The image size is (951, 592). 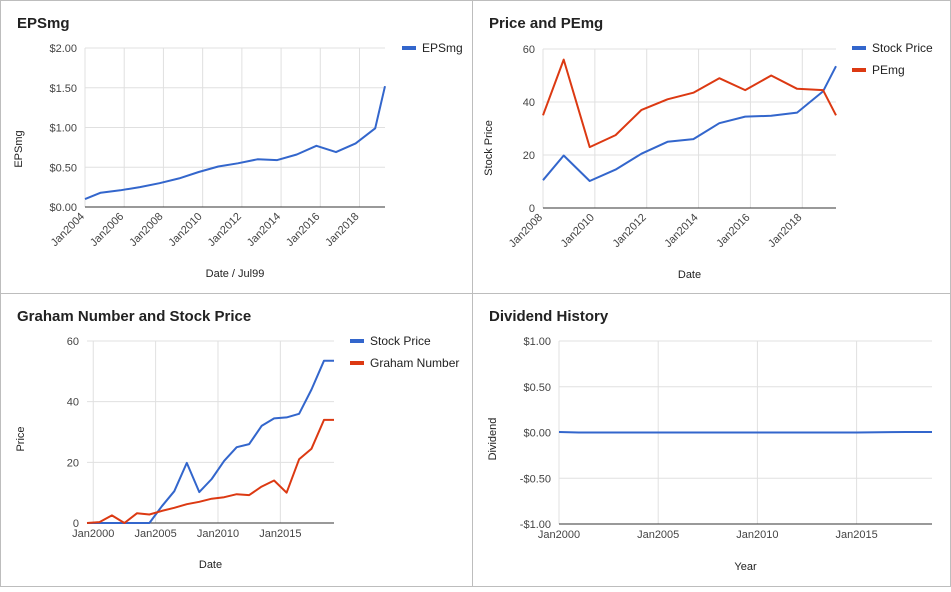 What do you see at coordinates (19, 148) in the screenshot?
I see `y-axis-label: EPSmg` at bounding box center [19, 148].